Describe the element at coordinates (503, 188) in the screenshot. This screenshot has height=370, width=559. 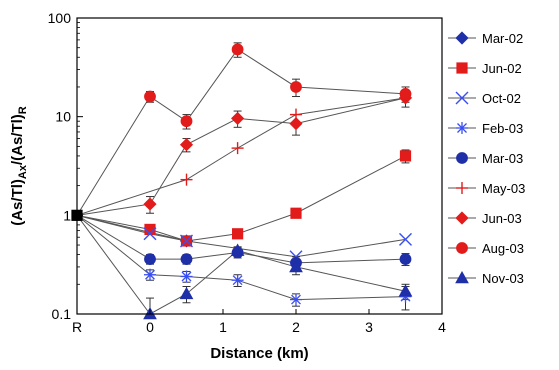
I see `legend-label: May-03` at that location.